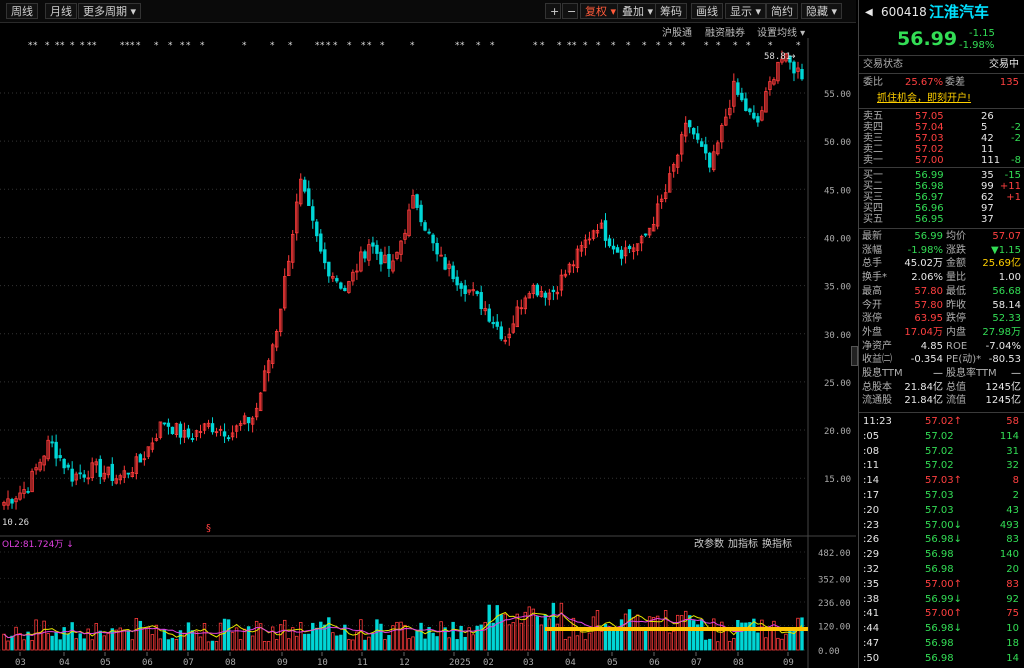  Describe the element at coordinates (22, 11) in the screenshot. I see `weekly-button: 周线` at that location.